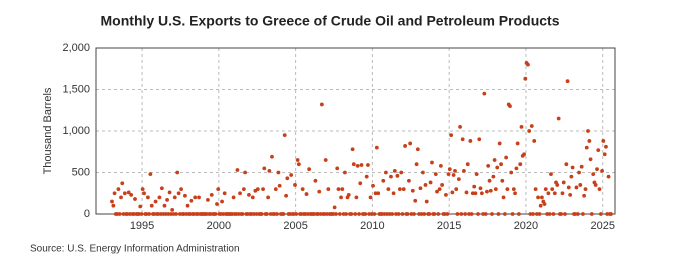  I want to click on x-tick-label: 2010, so click(372, 226).